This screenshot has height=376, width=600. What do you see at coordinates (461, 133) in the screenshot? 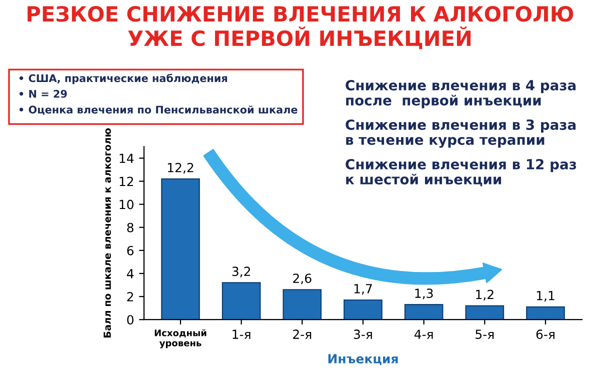
I see `annotation: Снижение влечения в 3 раза в течение курса терапии` at bounding box center [461, 133].